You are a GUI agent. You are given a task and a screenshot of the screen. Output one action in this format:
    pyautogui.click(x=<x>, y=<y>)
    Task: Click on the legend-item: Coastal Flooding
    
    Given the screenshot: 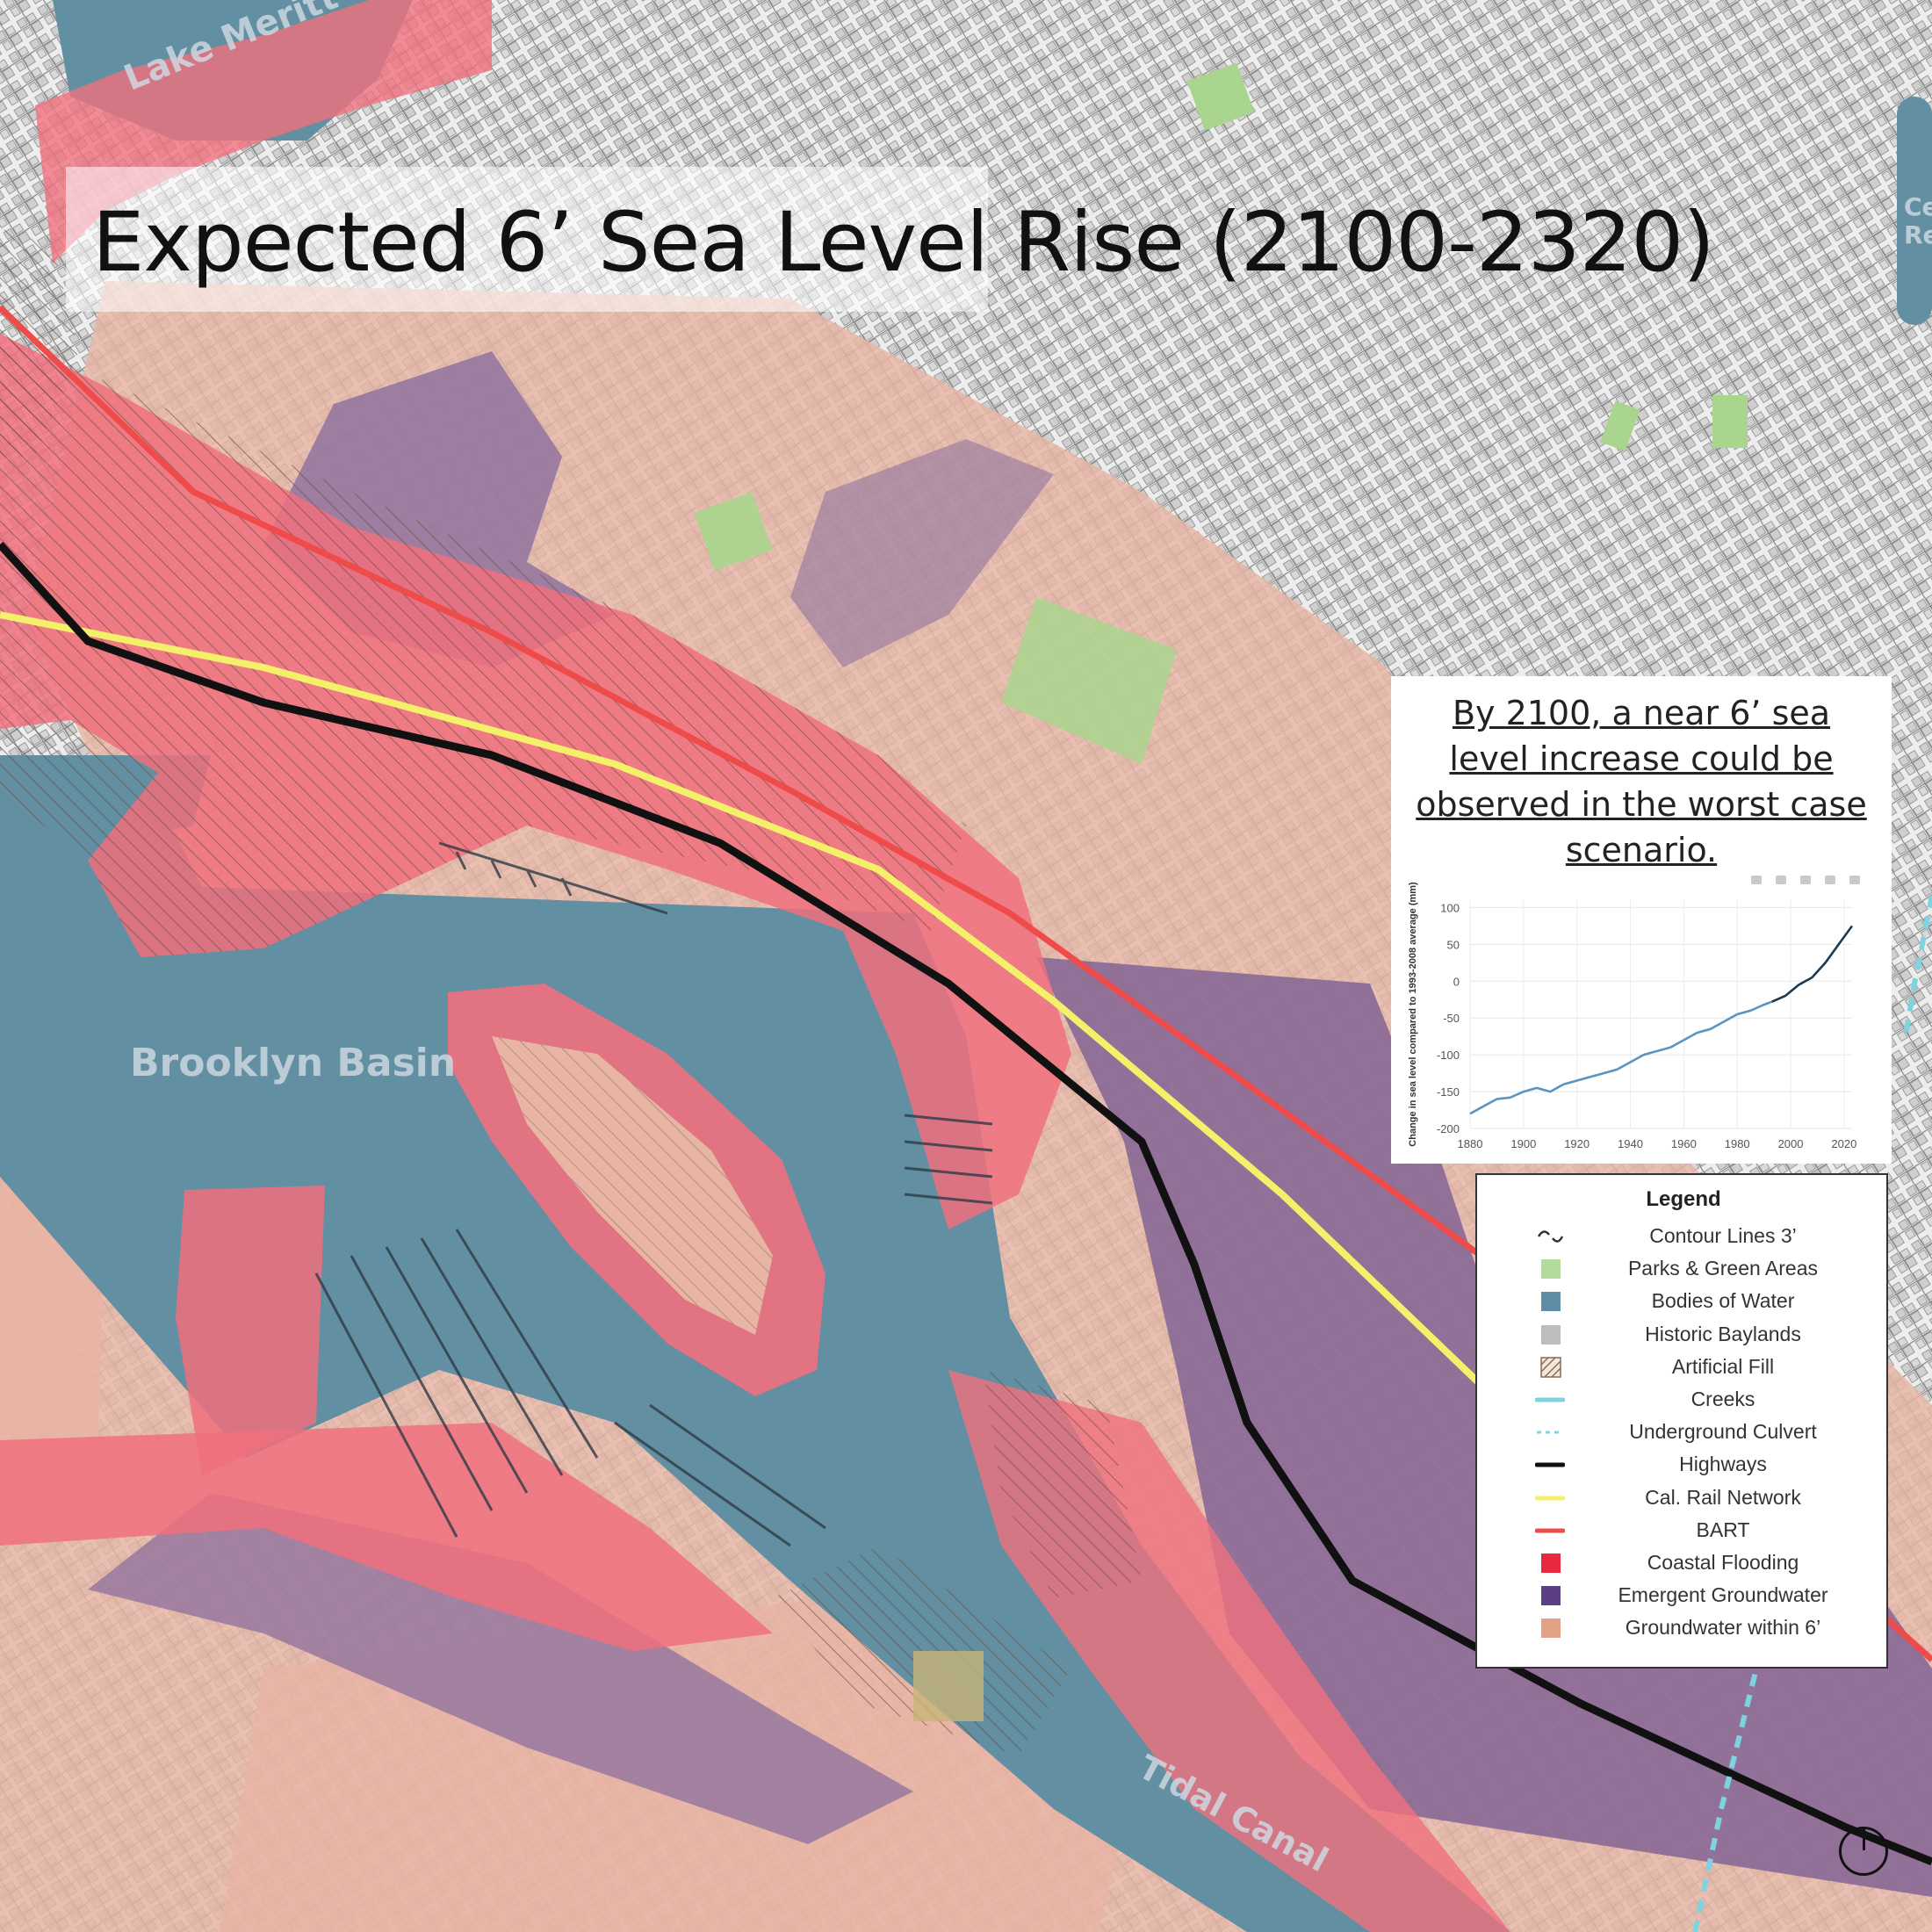 What is the action you would take?
    pyautogui.click(x=1683, y=1563)
    